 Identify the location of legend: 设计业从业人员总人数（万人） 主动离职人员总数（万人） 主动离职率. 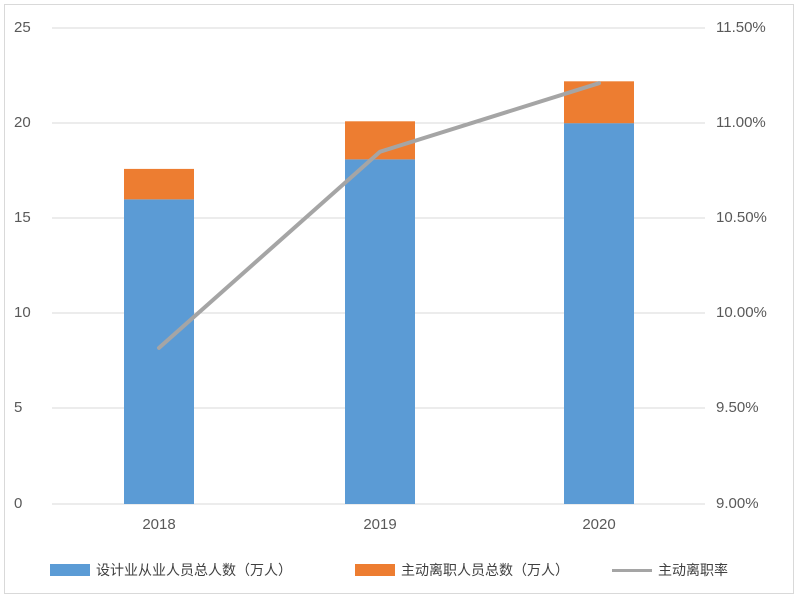
(400, 570).